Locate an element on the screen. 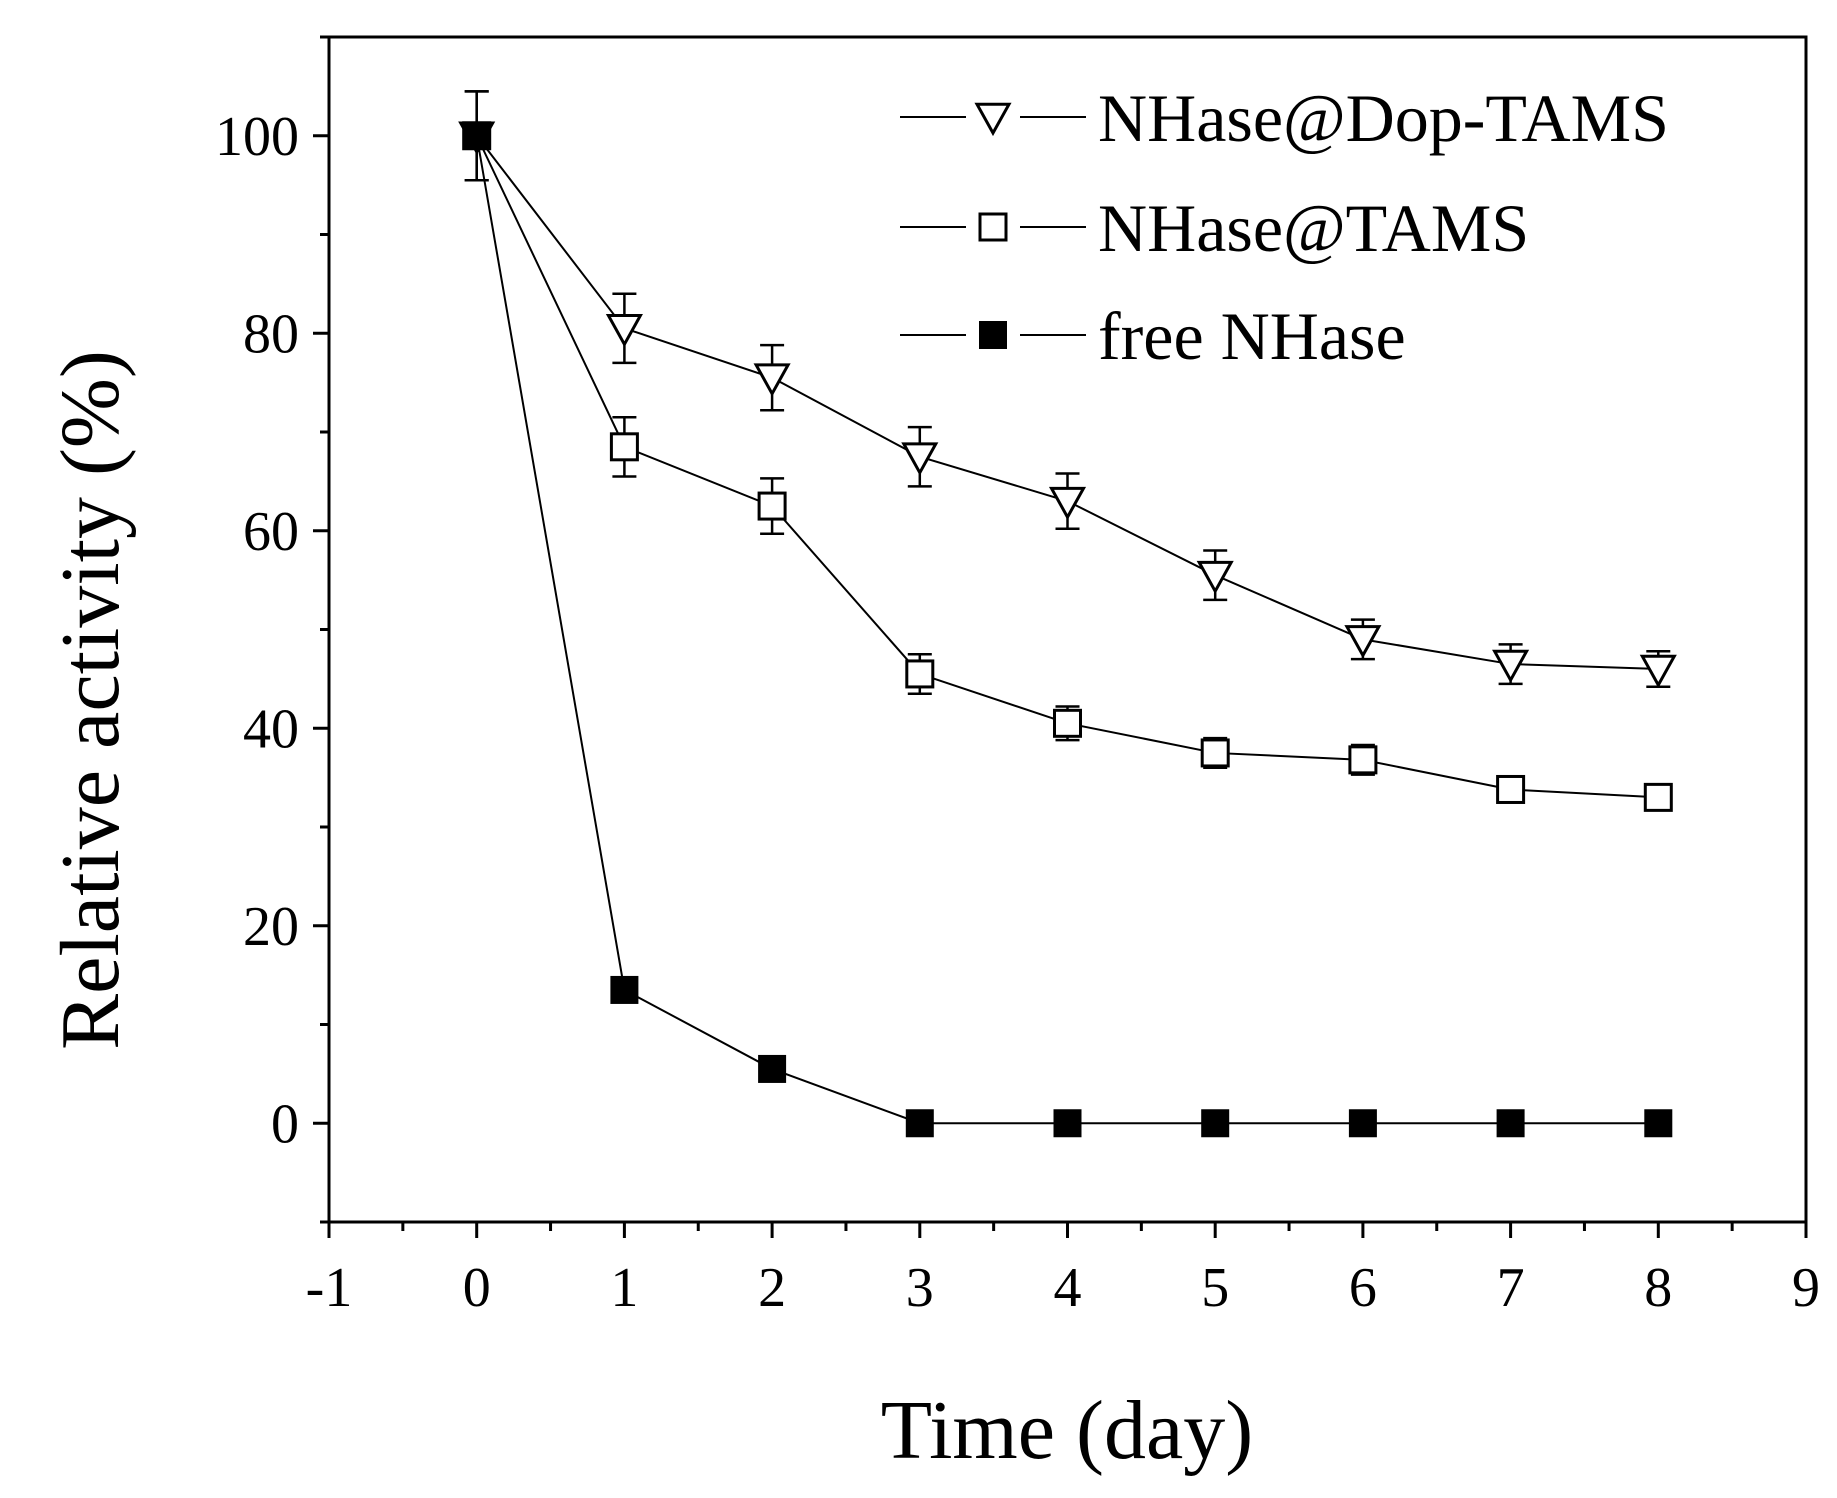  y-tick-label: 80 is located at coordinates (271, 334).